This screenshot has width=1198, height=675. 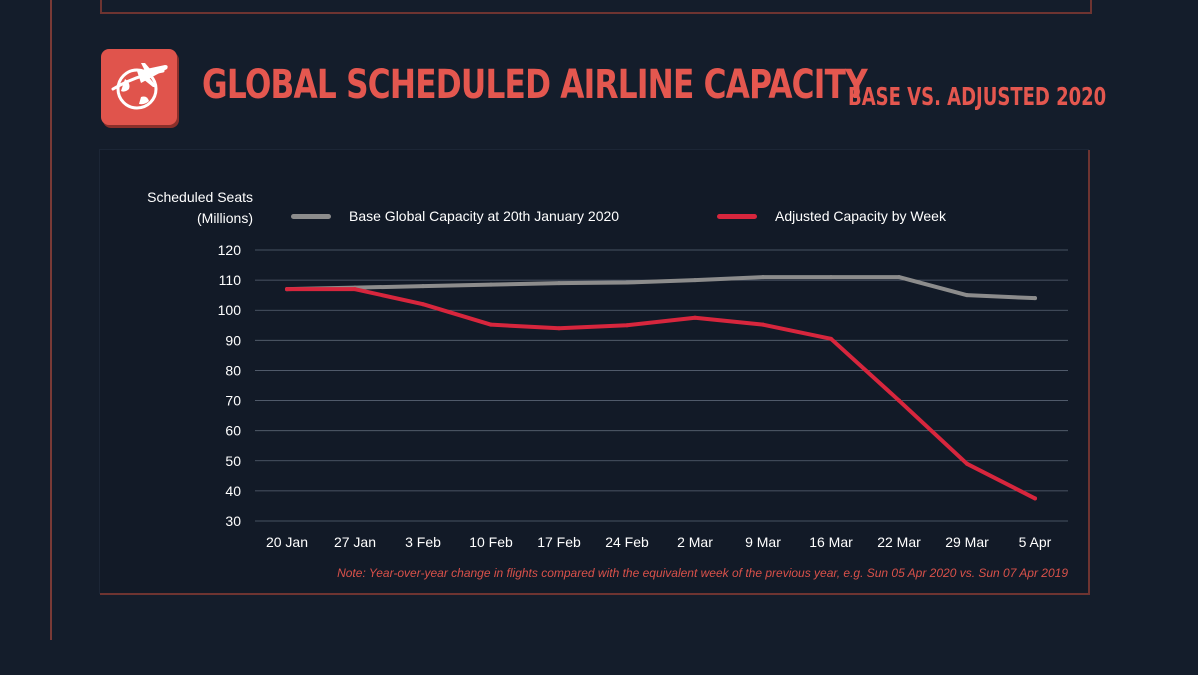 What do you see at coordinates (233, 461) in the screenshot?
I see `y-tick-label: 50` at bounding box center [233, 461].